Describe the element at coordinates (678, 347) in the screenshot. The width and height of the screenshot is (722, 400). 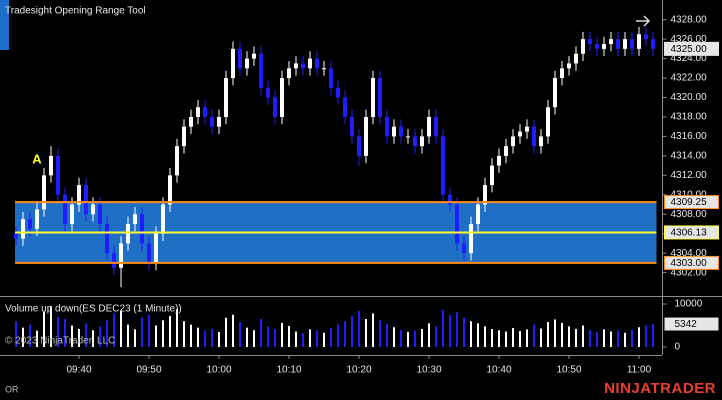
I see `volume-tick-label: 0` at that location.